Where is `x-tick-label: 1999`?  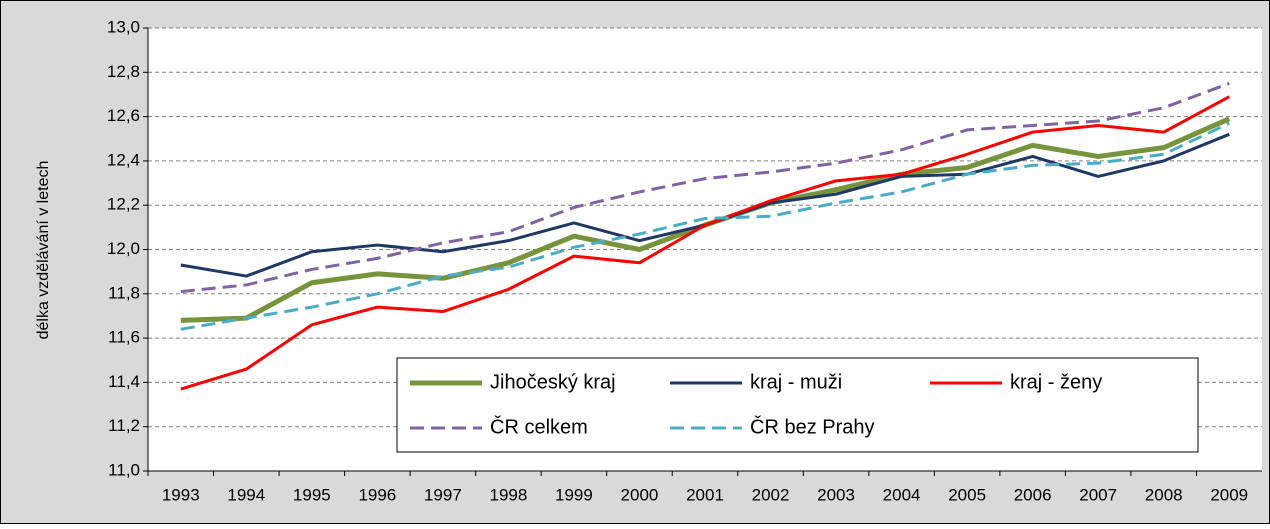
x-tick-label: 1999 is located at coordinates (574, 494).